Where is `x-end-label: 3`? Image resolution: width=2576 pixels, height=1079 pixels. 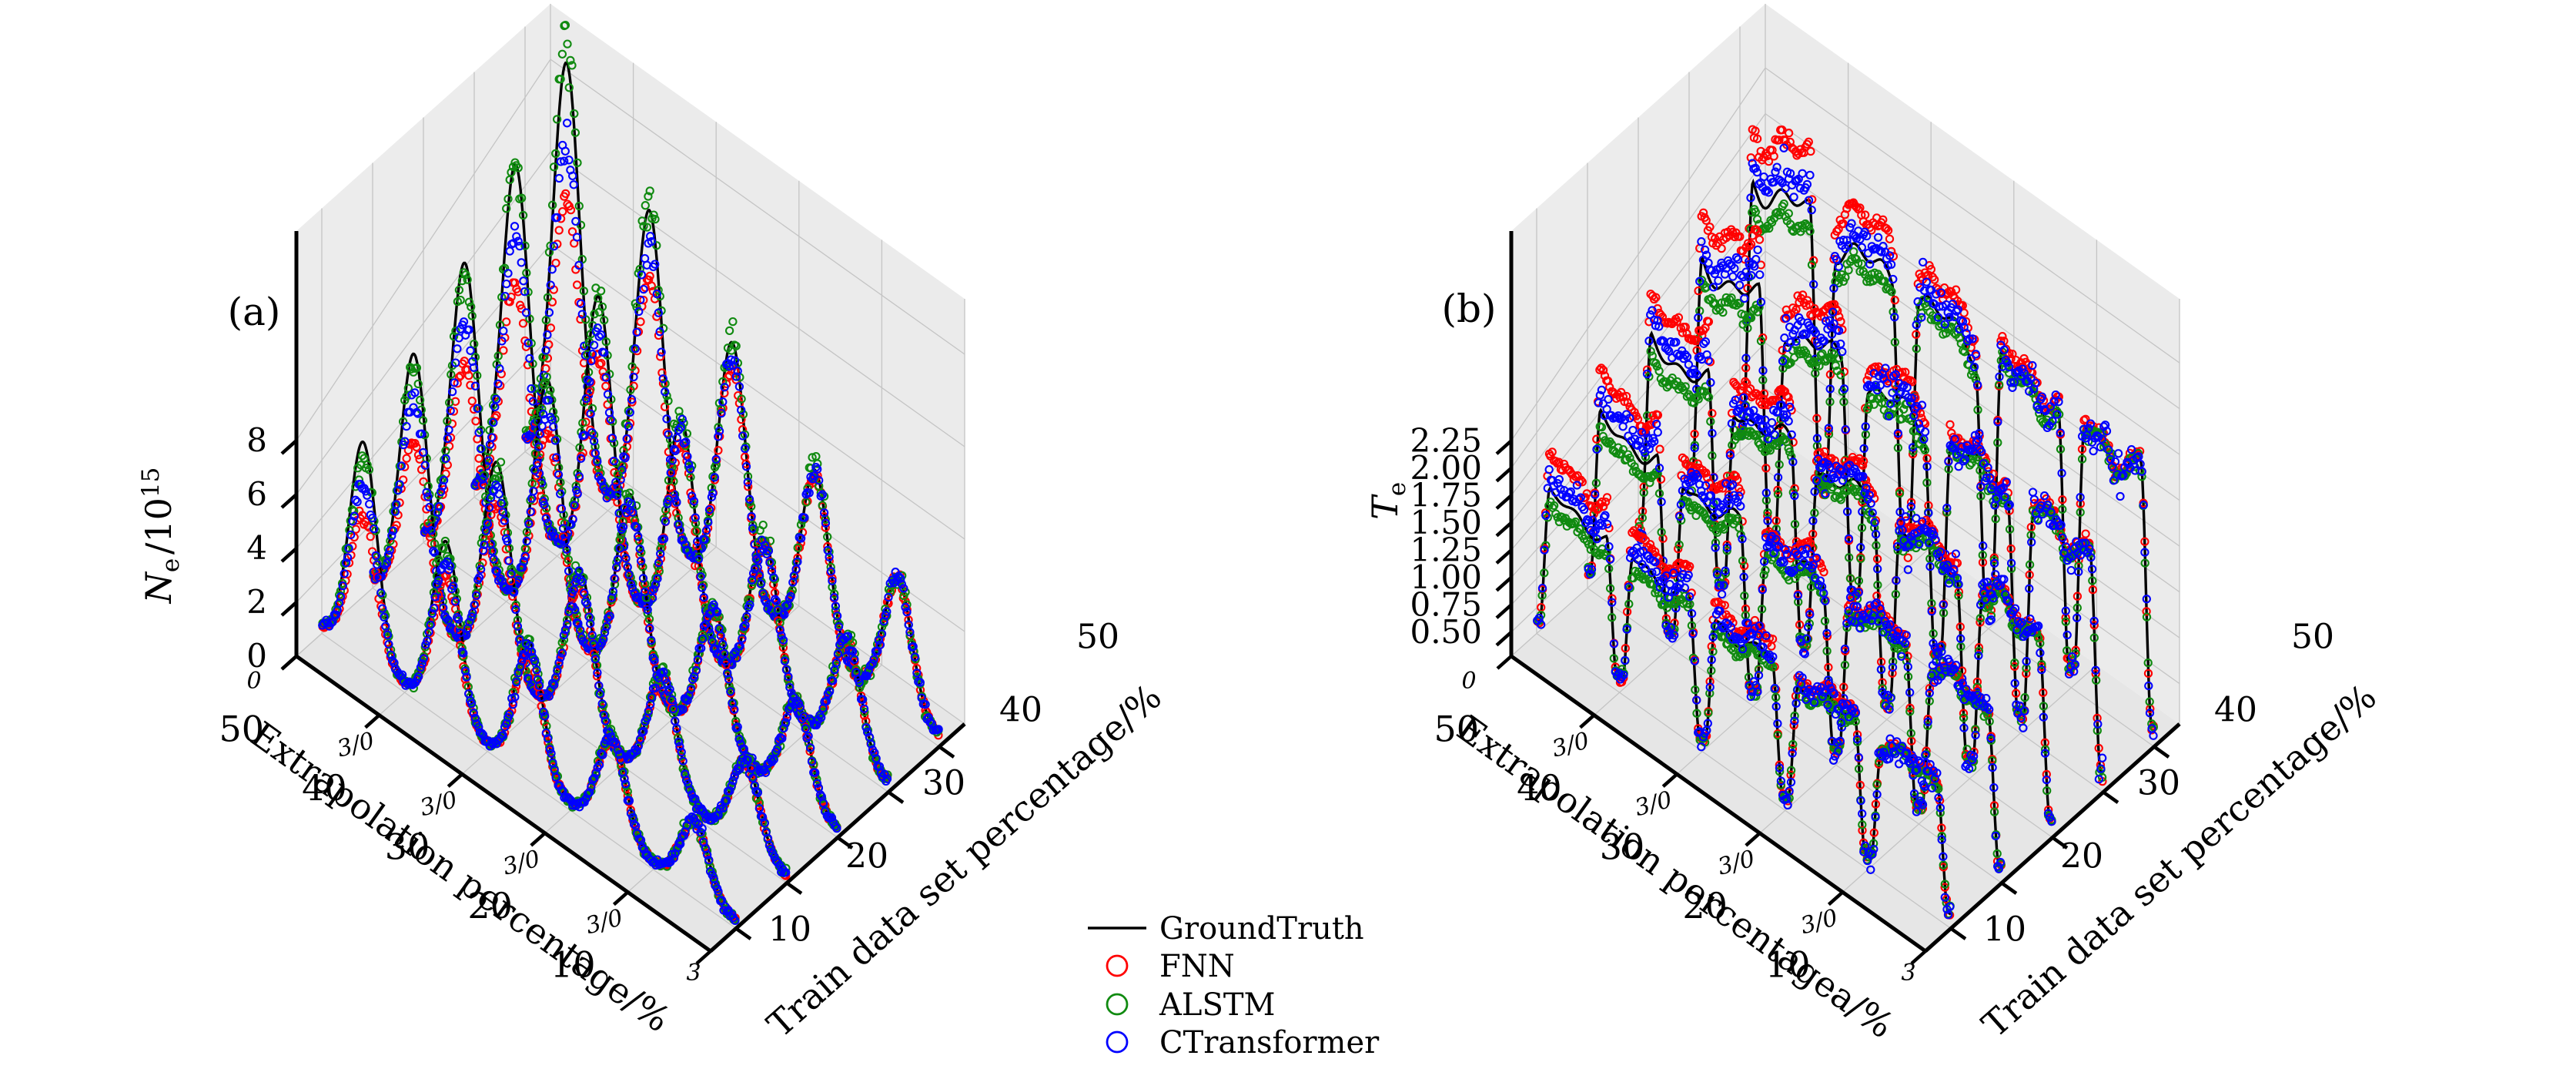
x-end-label: 3 is located at coordinates (694, 973).